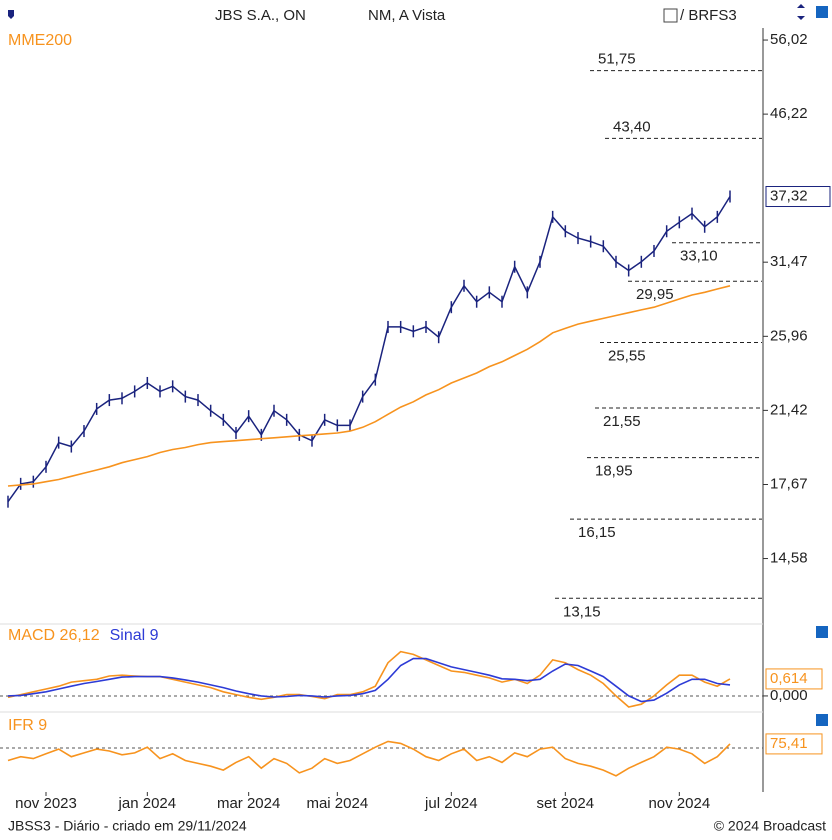  What do you see at coordinates (134, 635) in the screenshot?
I see `legend-label: Sinal 9` at bounding box center [134, 635].